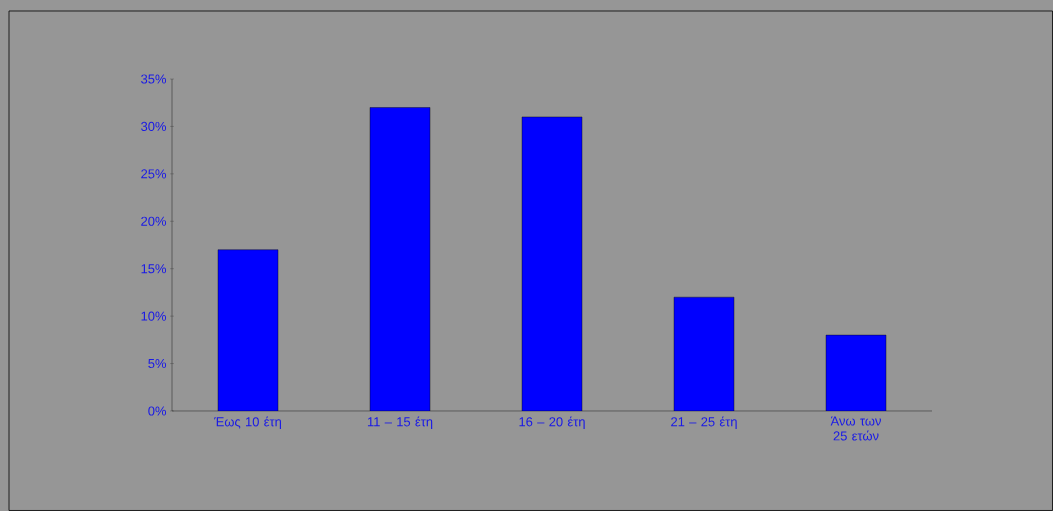 The height and width of the screenshot is (511, 1053). What do you see at coordinates (704, 422) in the screenshot?
I see `x-tick-label: 21 – 25 έτη` at bounding box center [704, 422].